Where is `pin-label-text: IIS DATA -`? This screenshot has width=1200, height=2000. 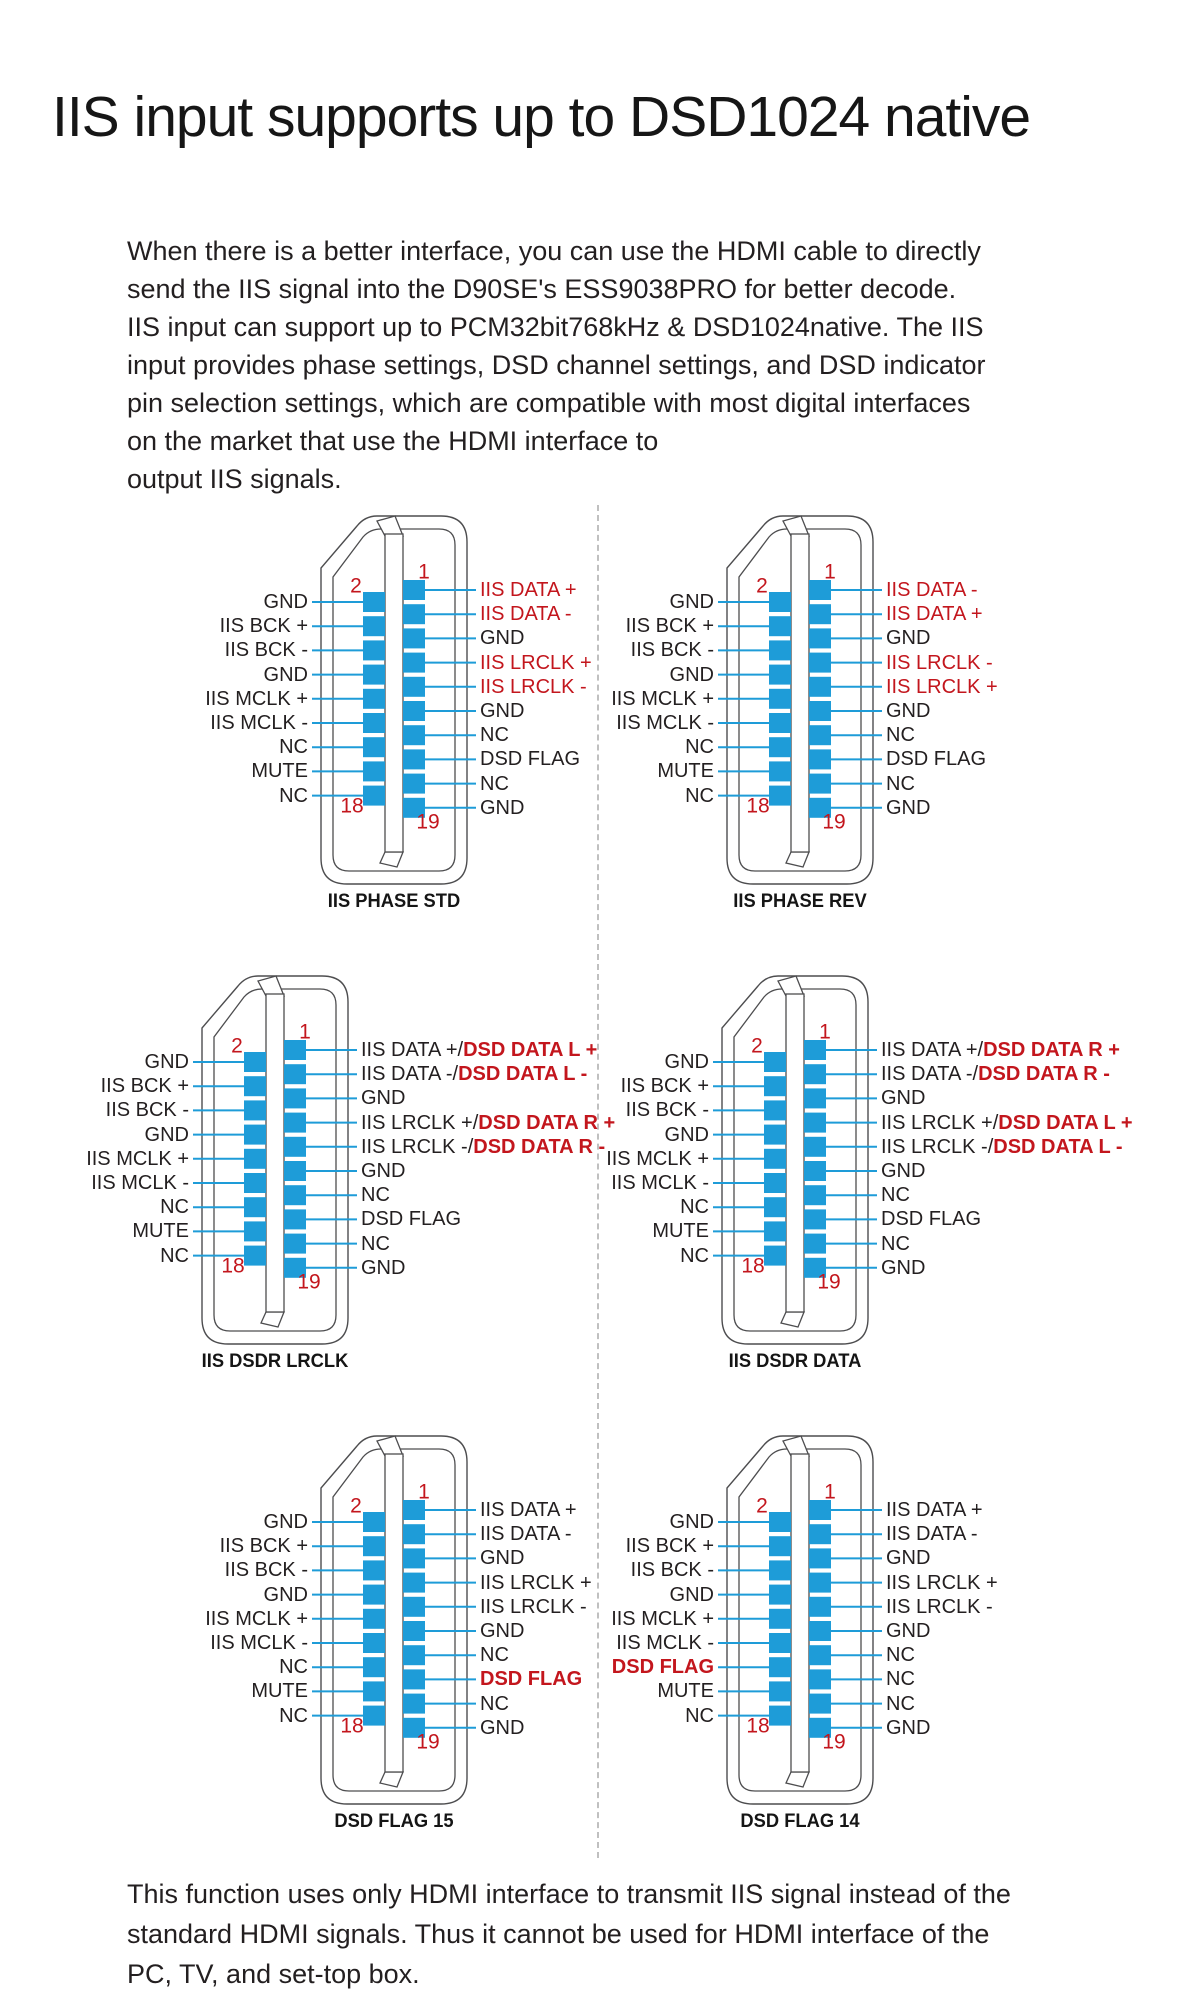 pin-label-text: IIS DATA - is located at coordinates (932, 590).